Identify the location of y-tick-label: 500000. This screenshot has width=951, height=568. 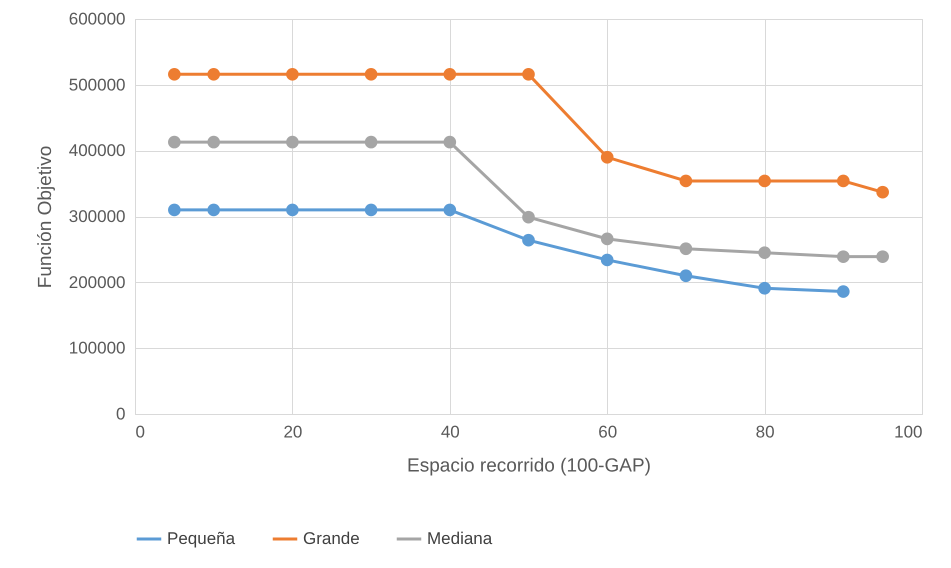
(97, 84).